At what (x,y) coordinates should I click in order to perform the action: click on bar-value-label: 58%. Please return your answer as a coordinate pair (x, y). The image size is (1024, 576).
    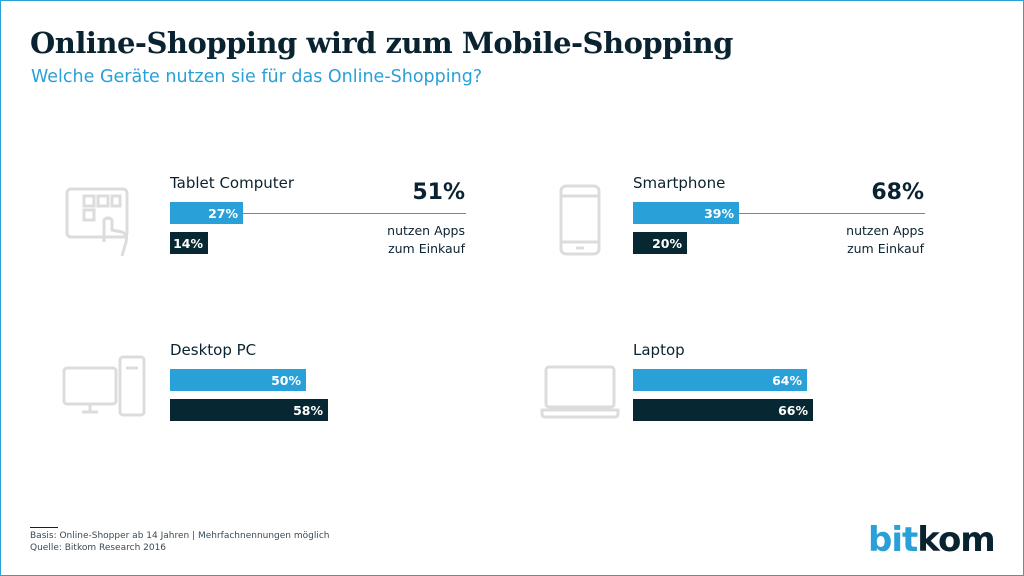
    Looking at the image, I should click on (308, 410).